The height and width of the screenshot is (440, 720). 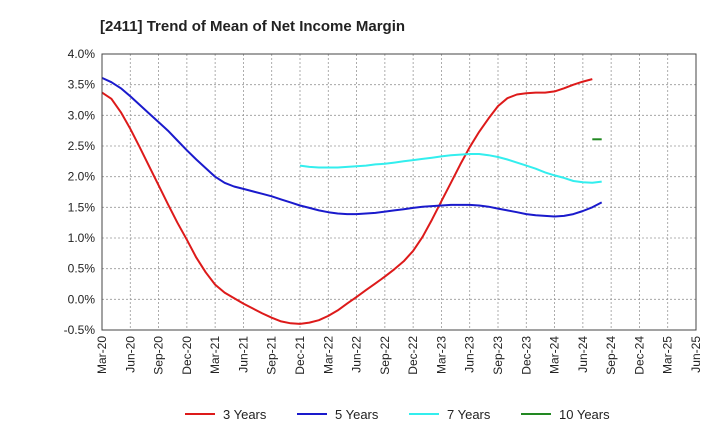 What do you see at coordinates (159, 355) in the screenshot?
I see `x-tick-label: Sep-20` at bounding box center [159, 355].